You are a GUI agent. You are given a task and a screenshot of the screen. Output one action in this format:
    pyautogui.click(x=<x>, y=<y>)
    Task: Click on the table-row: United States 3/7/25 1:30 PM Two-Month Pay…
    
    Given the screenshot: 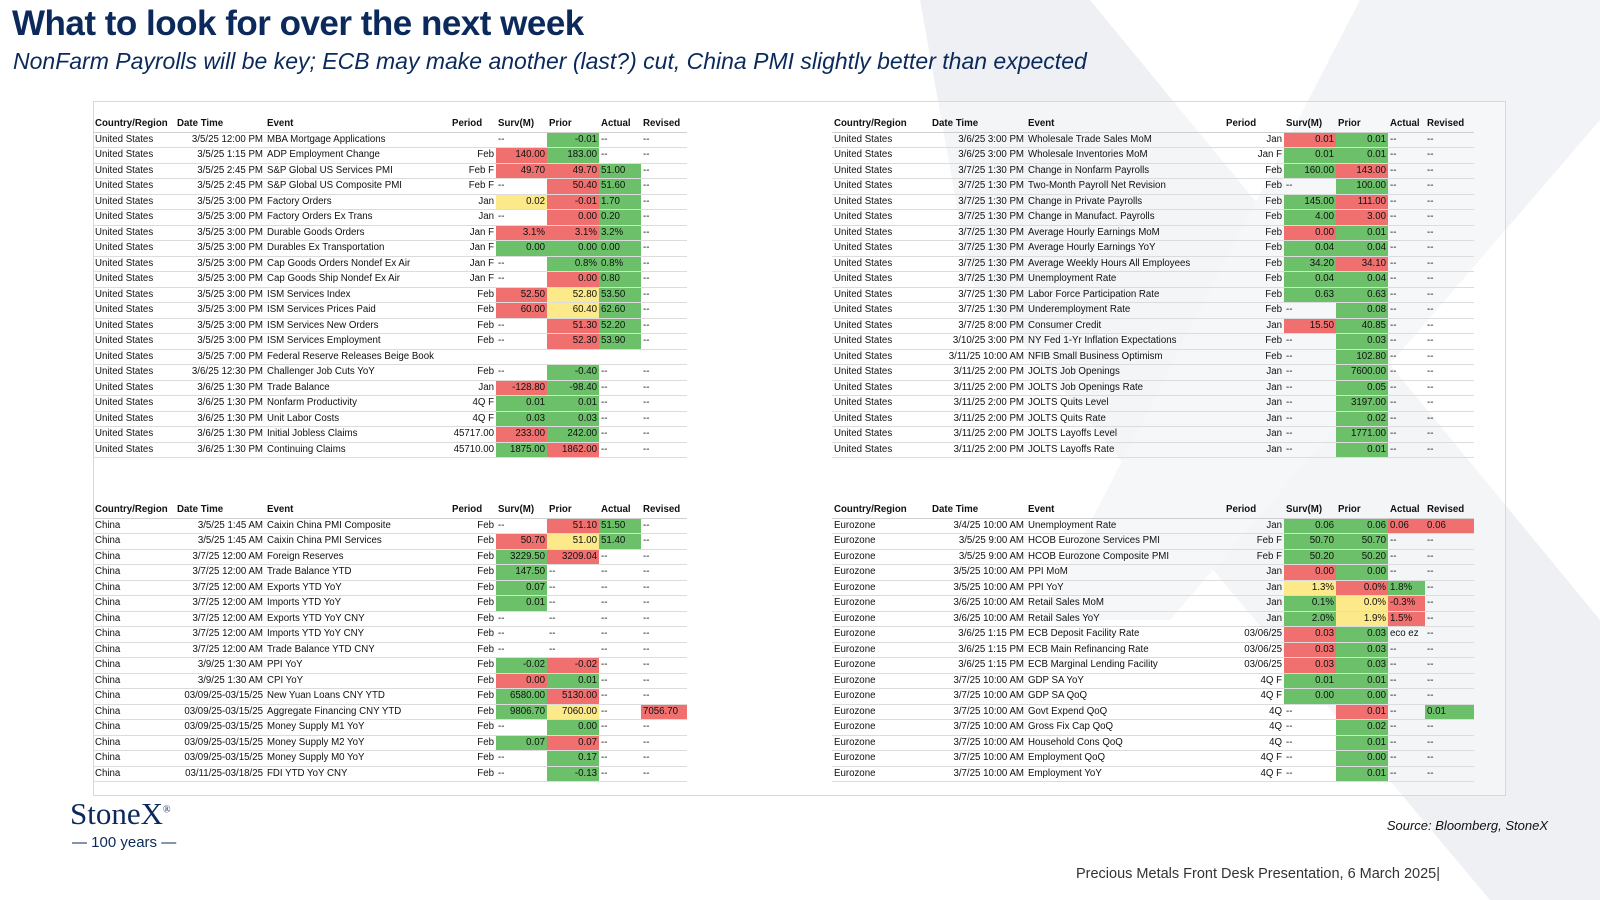 What is the action you would take?
    pyautogui.click(x=1153, y=186)
    